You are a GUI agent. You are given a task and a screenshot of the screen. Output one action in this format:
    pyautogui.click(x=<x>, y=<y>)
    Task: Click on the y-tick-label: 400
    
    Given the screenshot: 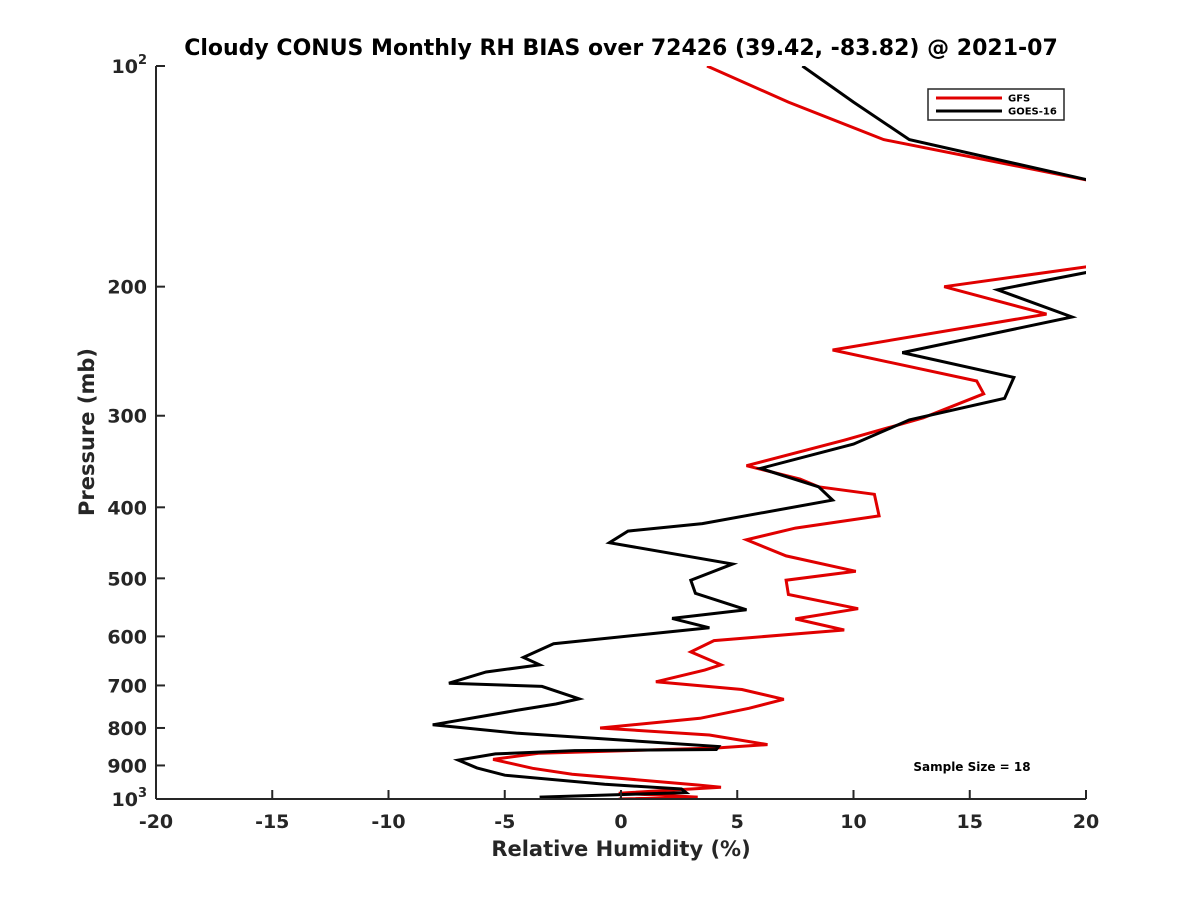 What is the action you would take?
    pyautogui.click(x=127, y=508)
    